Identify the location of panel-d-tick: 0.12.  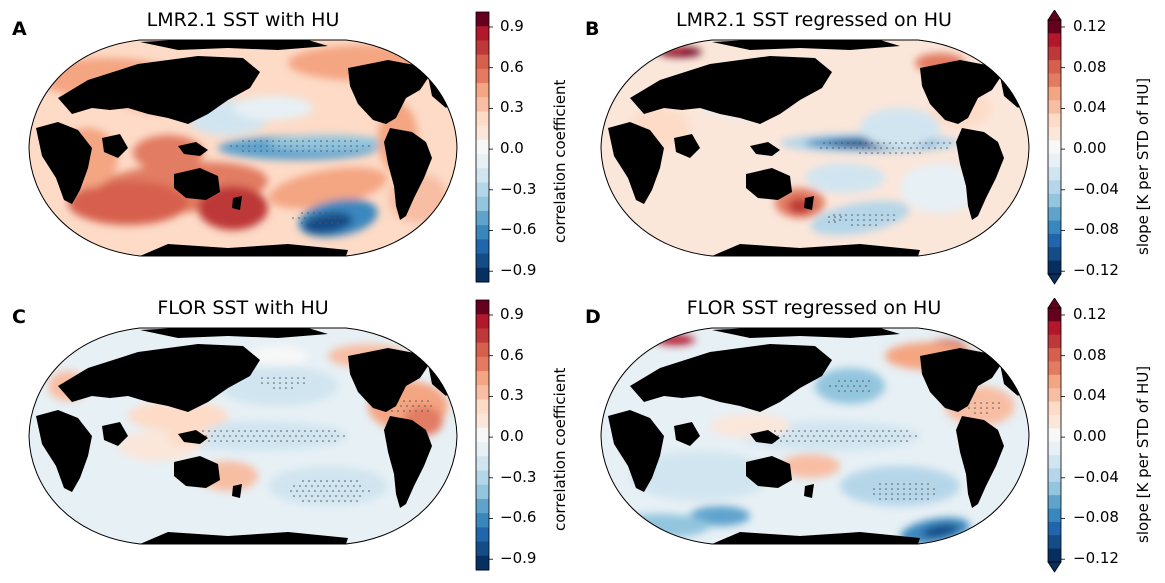
(1090, 314).